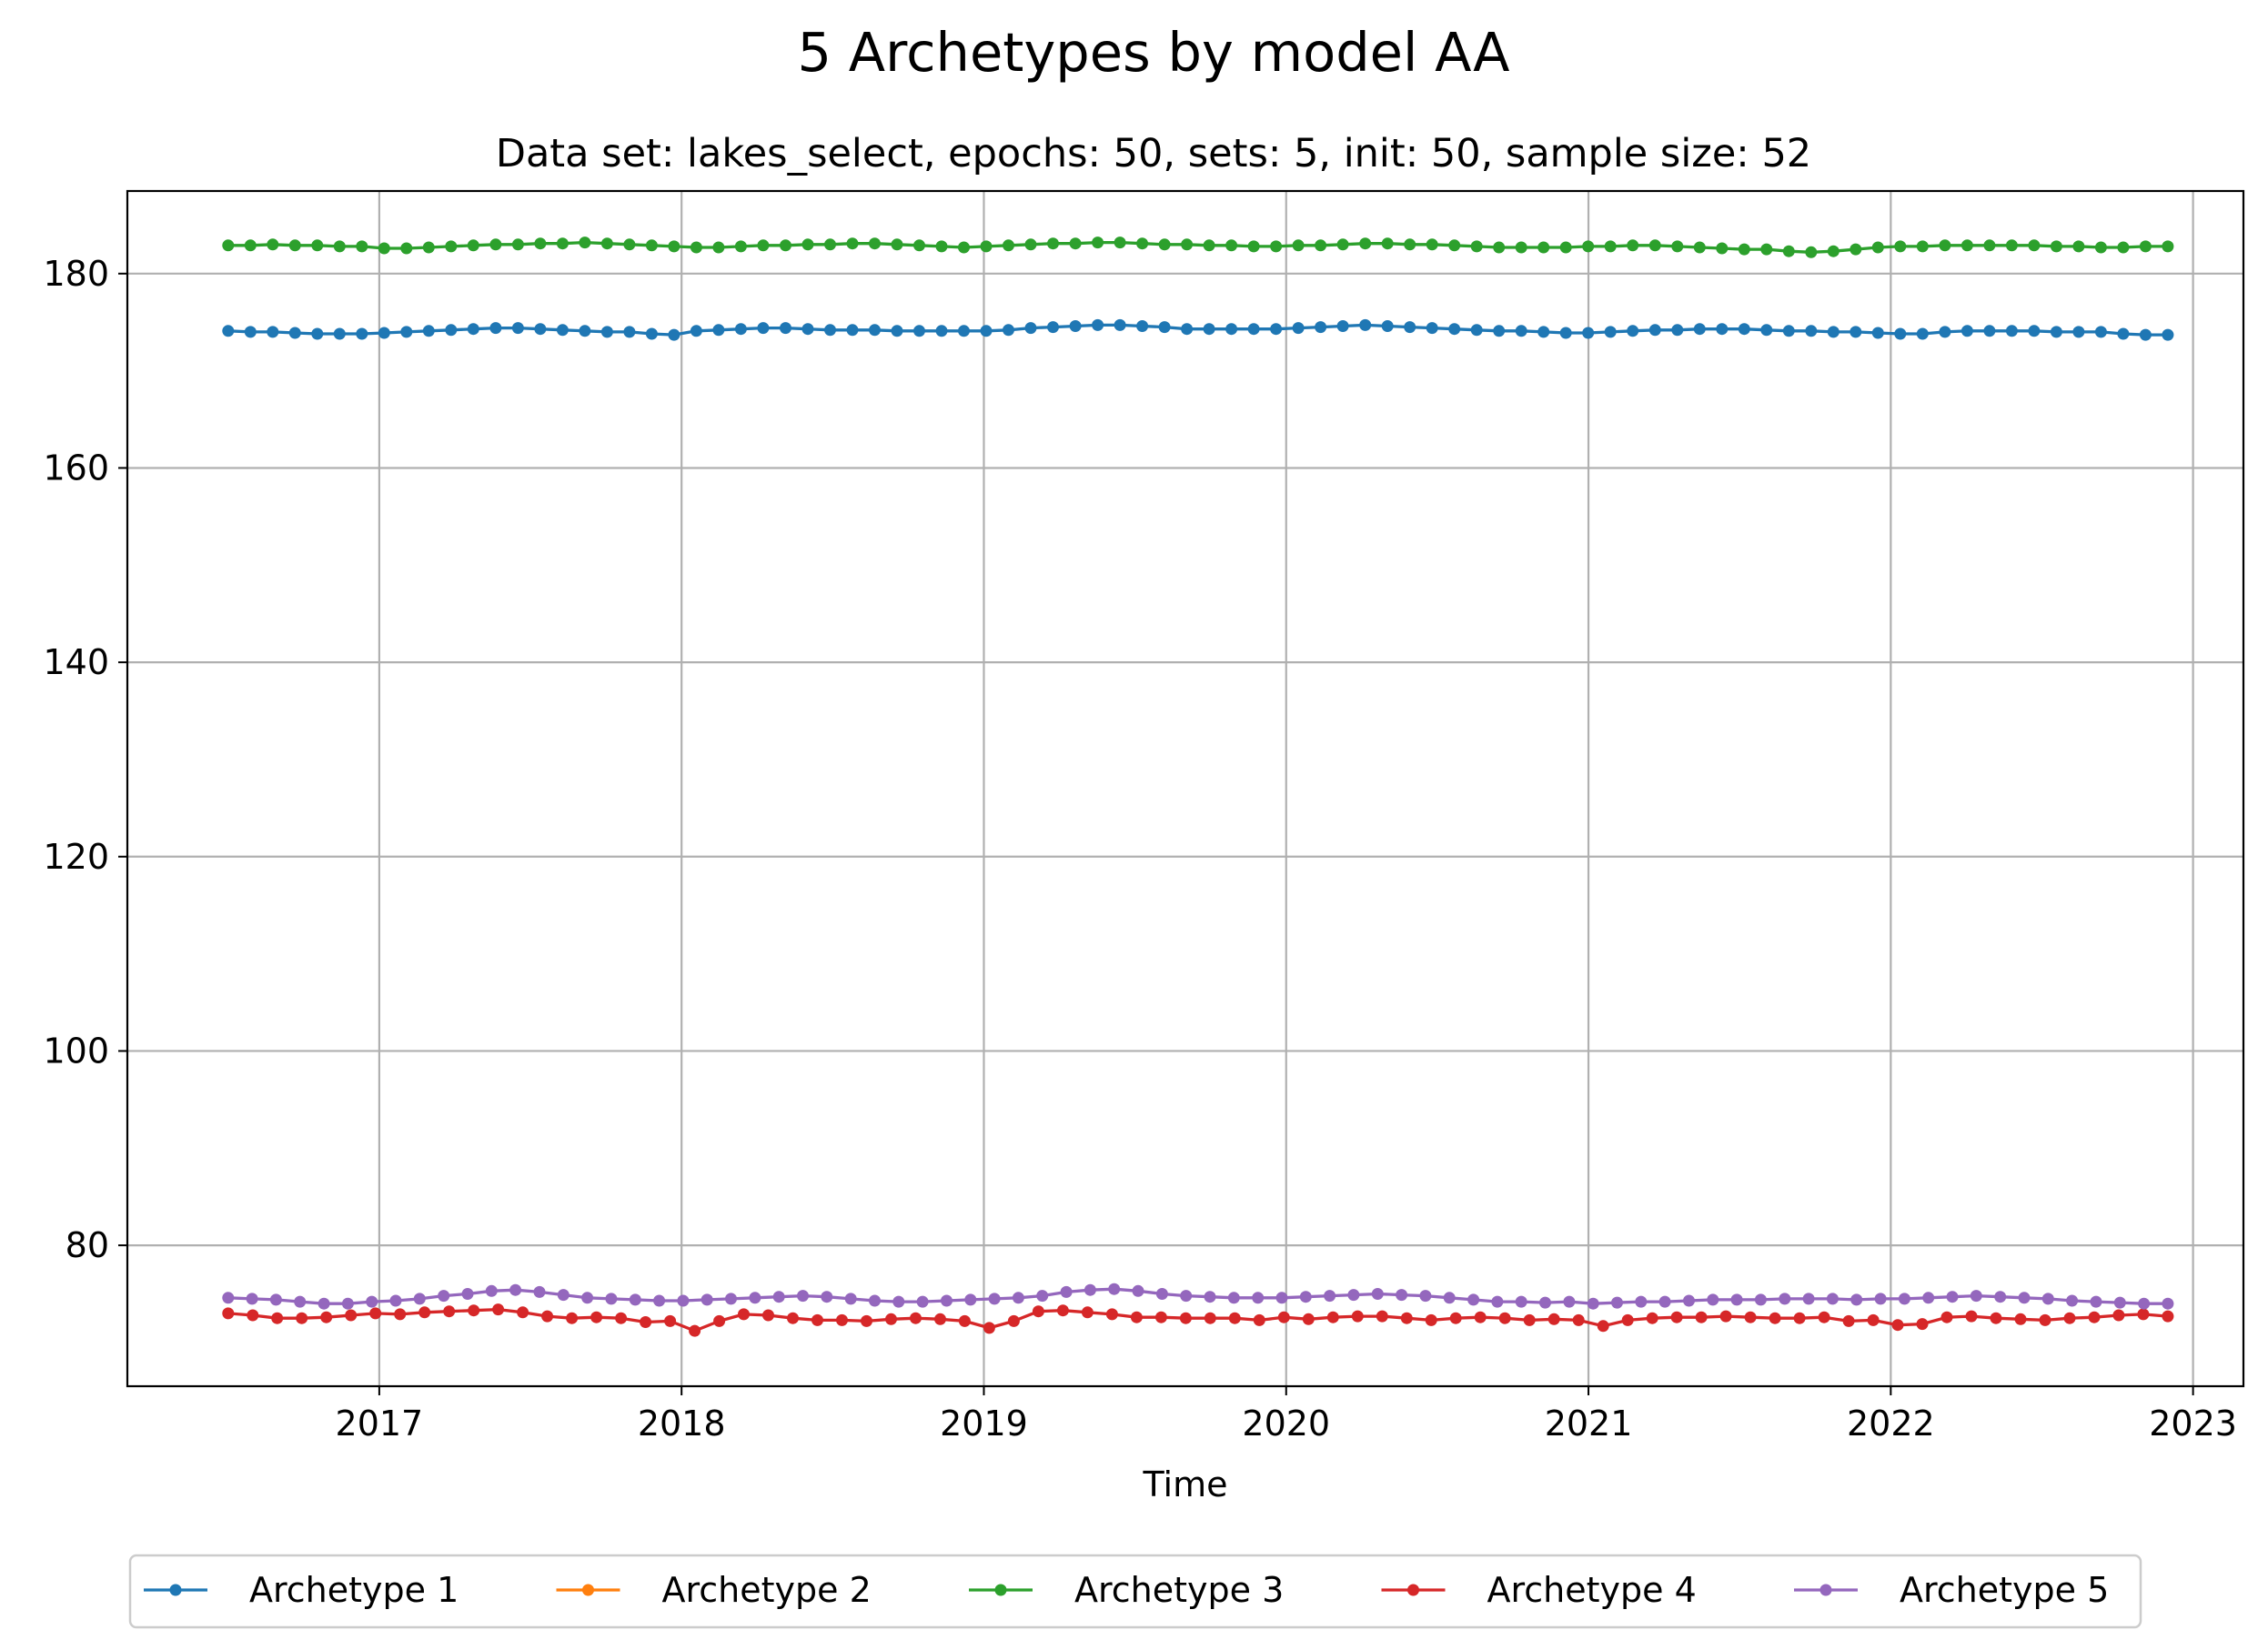 The height and width of the screenshot is (1640, 2268). I want to click on legend-label: Archetype 1, so click(354, 1590).